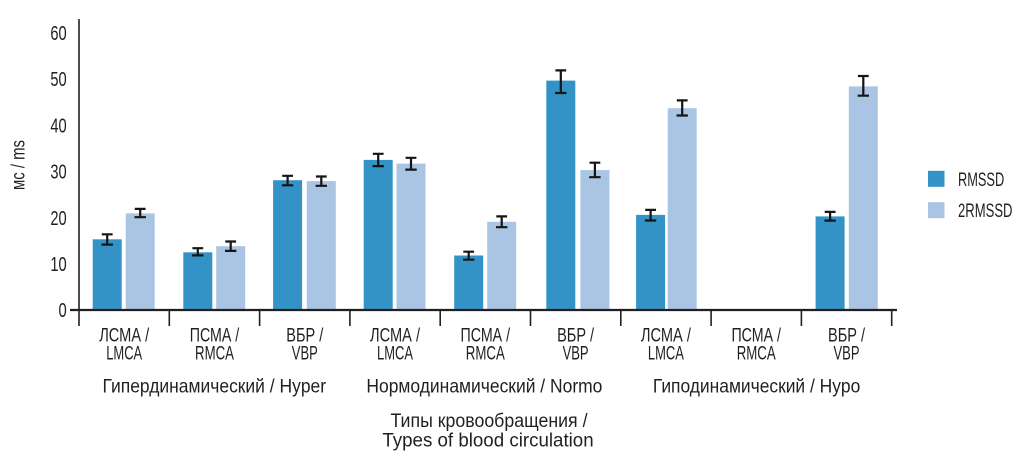 The image size is (1024, 455). What do you see at coordinates (58, 264) in the screenshot?
I see `svg-text: 10` at bounding box center [58, 264].